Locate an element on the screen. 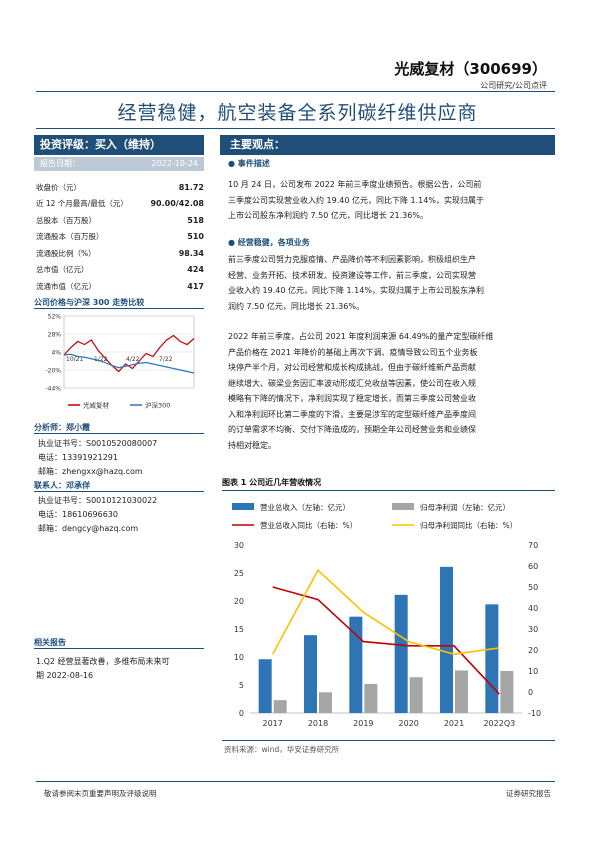 The image size is (595, 842). metric-row: 流通股比例（%） 98.34 is located at coordinates (120, 253).